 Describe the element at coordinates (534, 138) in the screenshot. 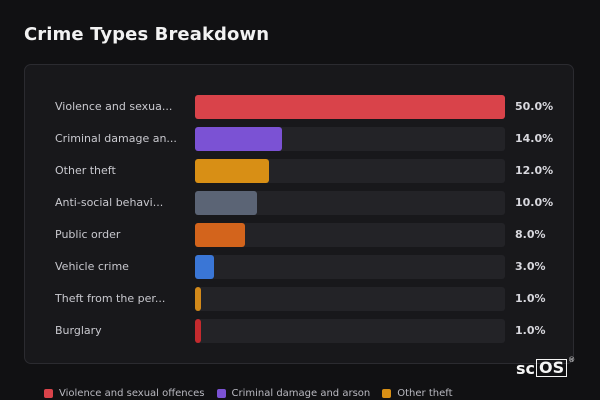

I see `bar-value-label: 14.0%` at that location.